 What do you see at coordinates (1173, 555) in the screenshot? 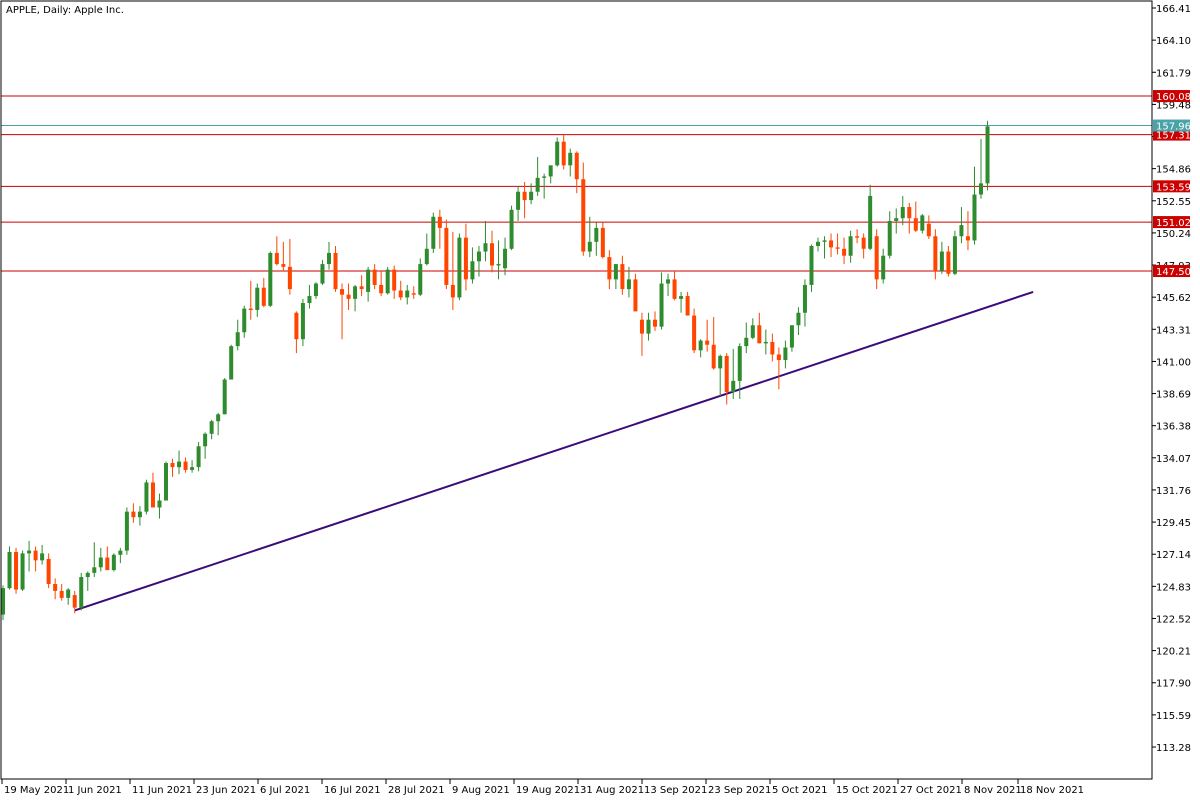
I see `y-tick-label: 127.14` at bounding box center [1173, 555].